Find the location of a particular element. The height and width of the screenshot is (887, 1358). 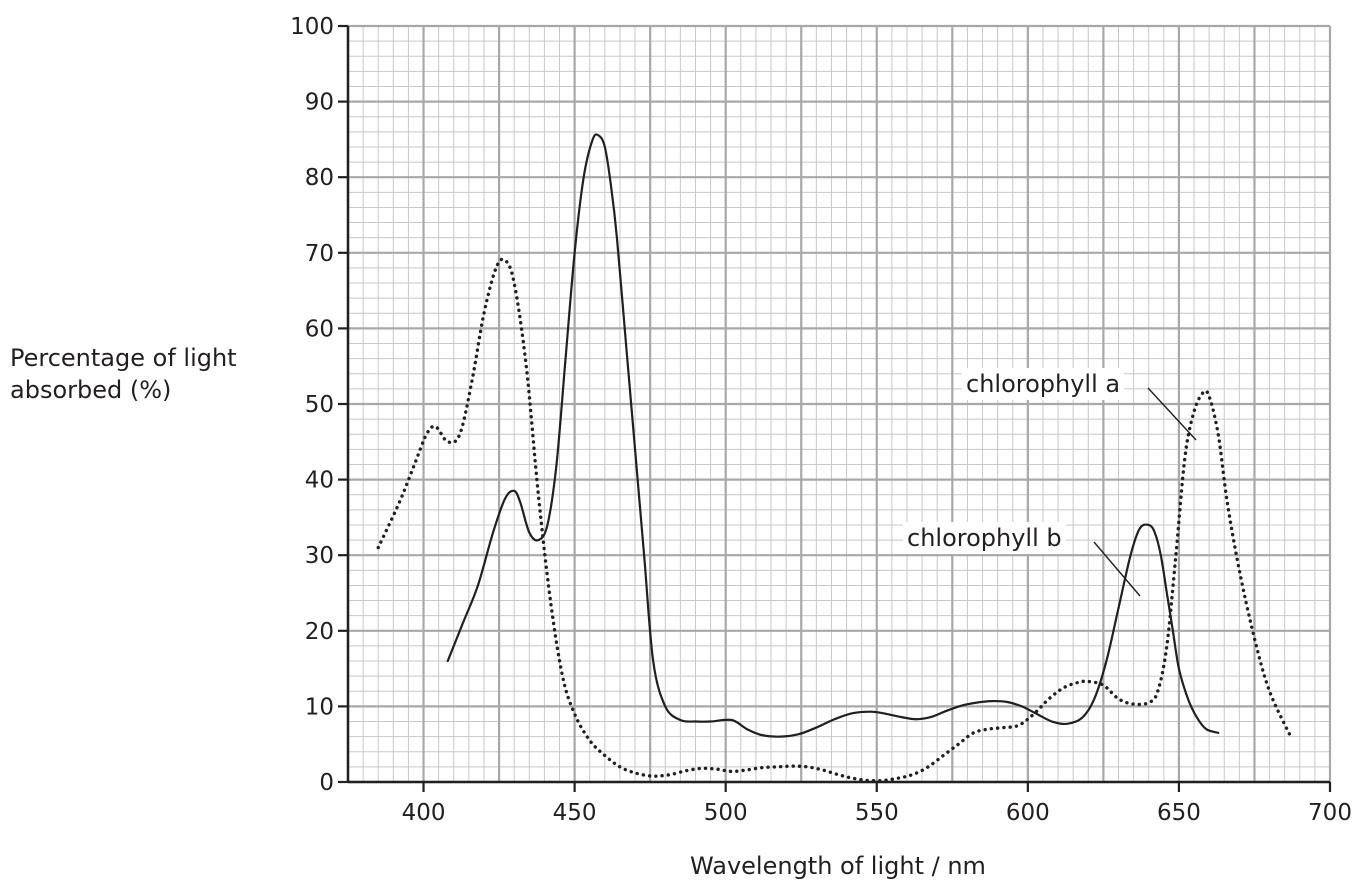

chlorophyll-b-label: chlorophyll b is located at coordinates (984, 538).